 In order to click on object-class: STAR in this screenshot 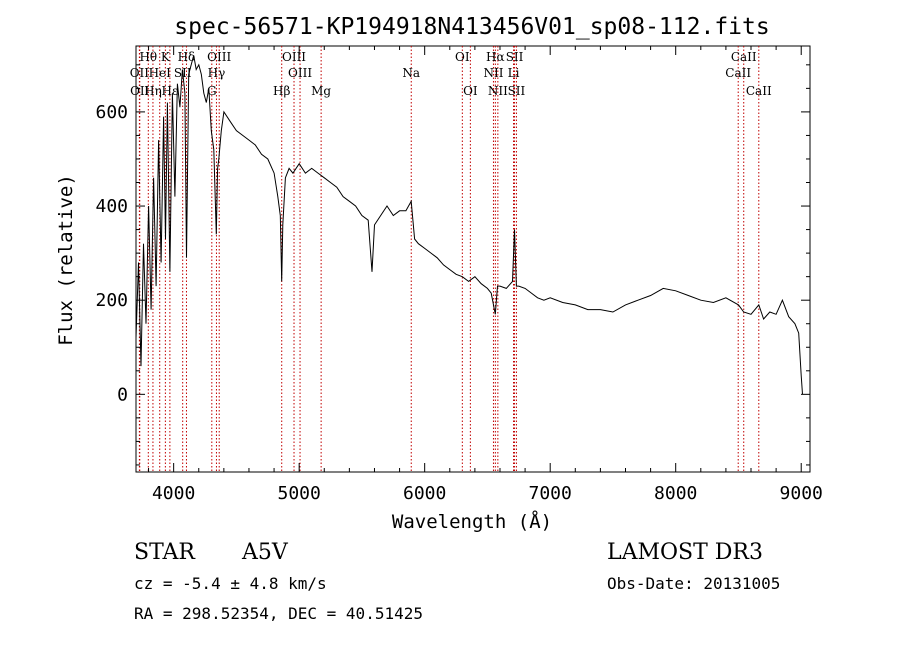, I will do `click(164, 552)`.